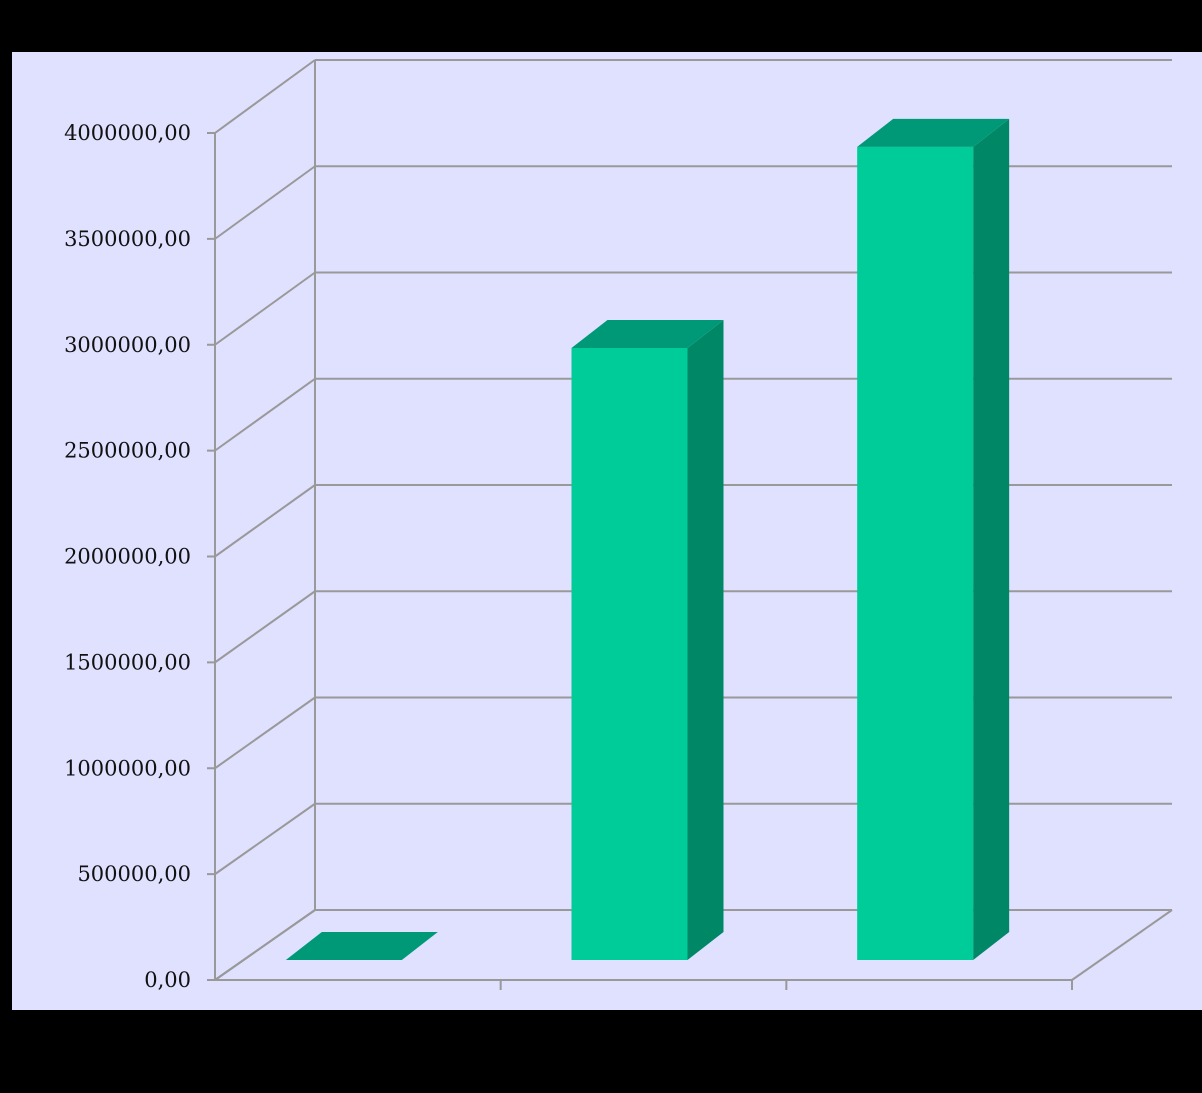 The height and width of the screenshot is (1093, 1202). I want to click on y-tick-label: 500000,00, so click(134, 874).